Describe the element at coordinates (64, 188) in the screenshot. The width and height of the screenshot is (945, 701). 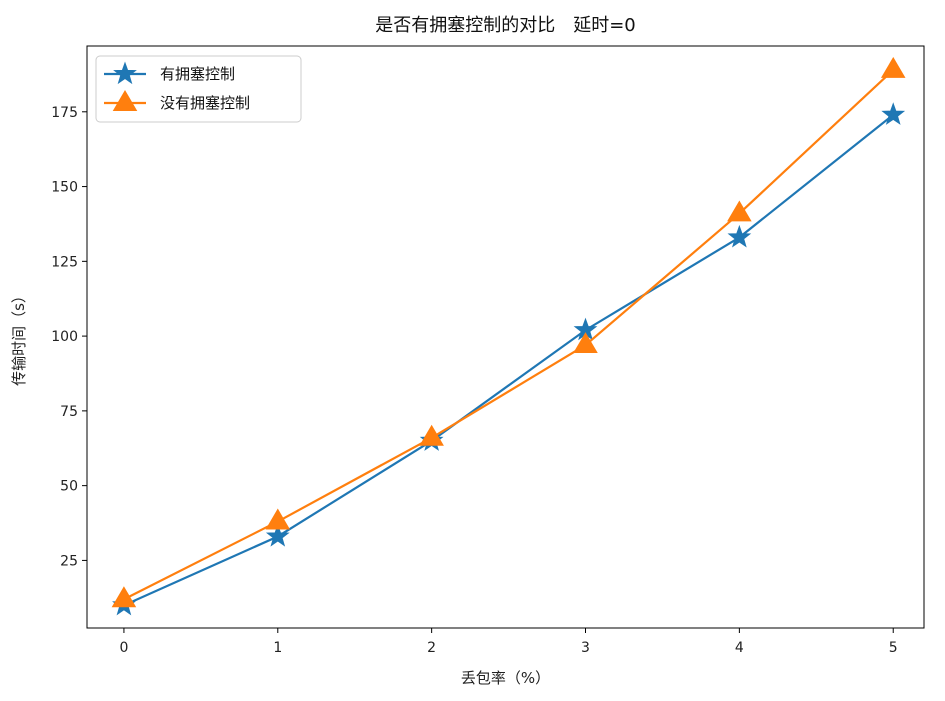
I see `y-tick-label: 150` at that location.